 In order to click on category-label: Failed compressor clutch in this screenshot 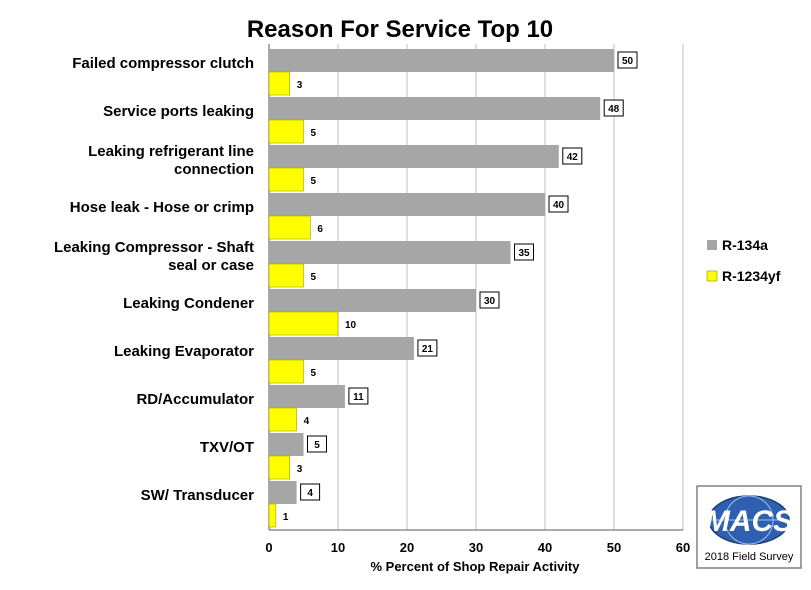, I will do `click(163, 63)`.